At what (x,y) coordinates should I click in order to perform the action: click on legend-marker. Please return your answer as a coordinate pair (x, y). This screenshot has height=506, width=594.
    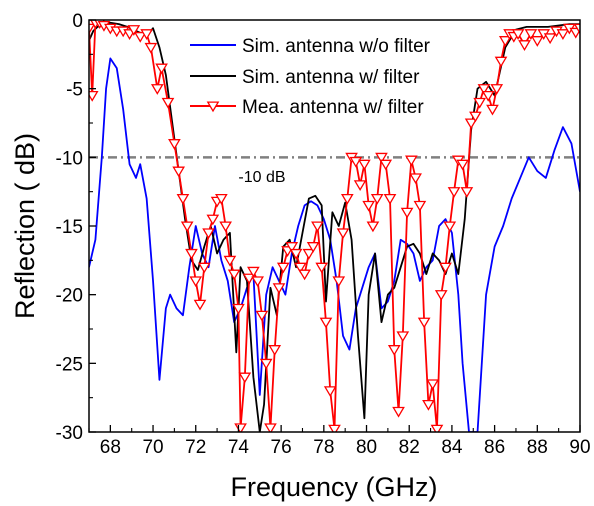
    Looking at the image, I should click on (213, 107).